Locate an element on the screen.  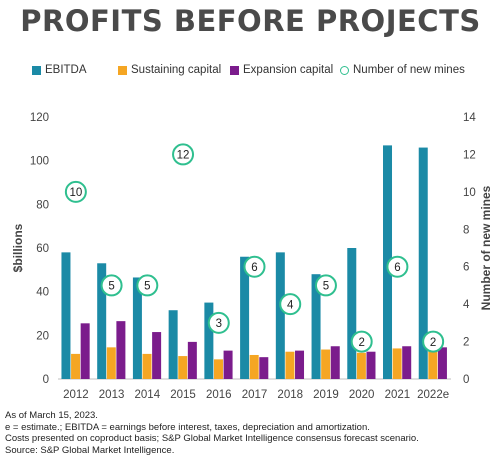
y2-tick-label: 4 is located at coordinates (466, 305).